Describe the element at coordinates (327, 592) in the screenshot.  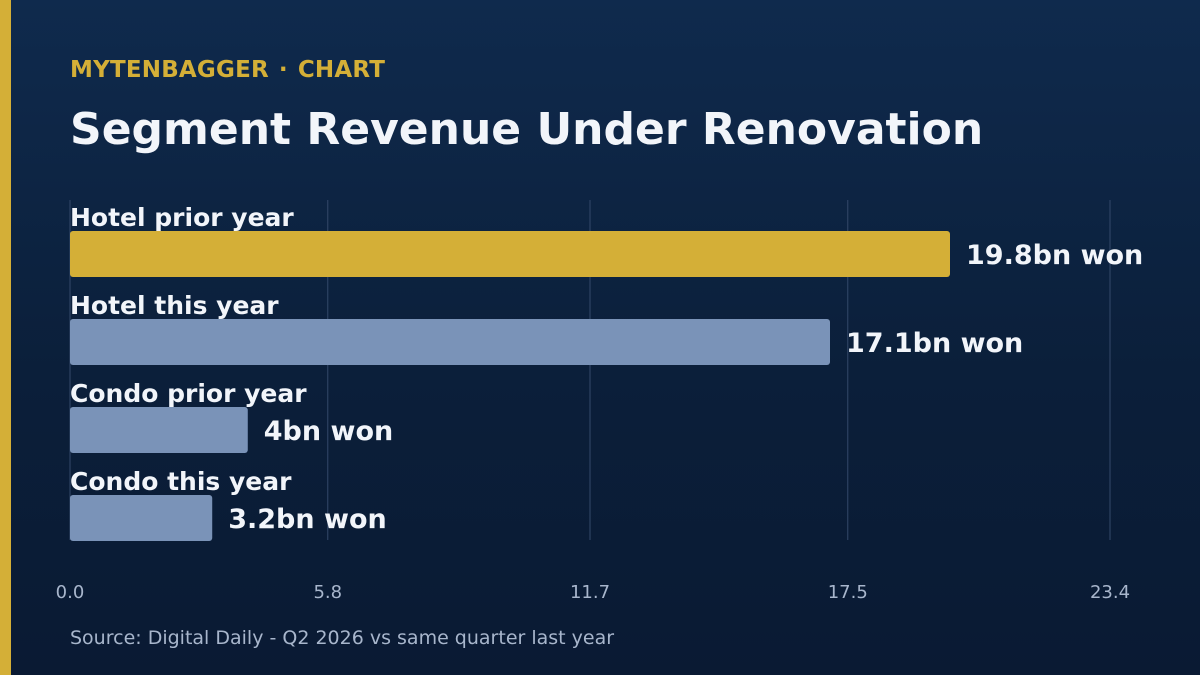
I see `tick-label-1: 5.8` at that location.